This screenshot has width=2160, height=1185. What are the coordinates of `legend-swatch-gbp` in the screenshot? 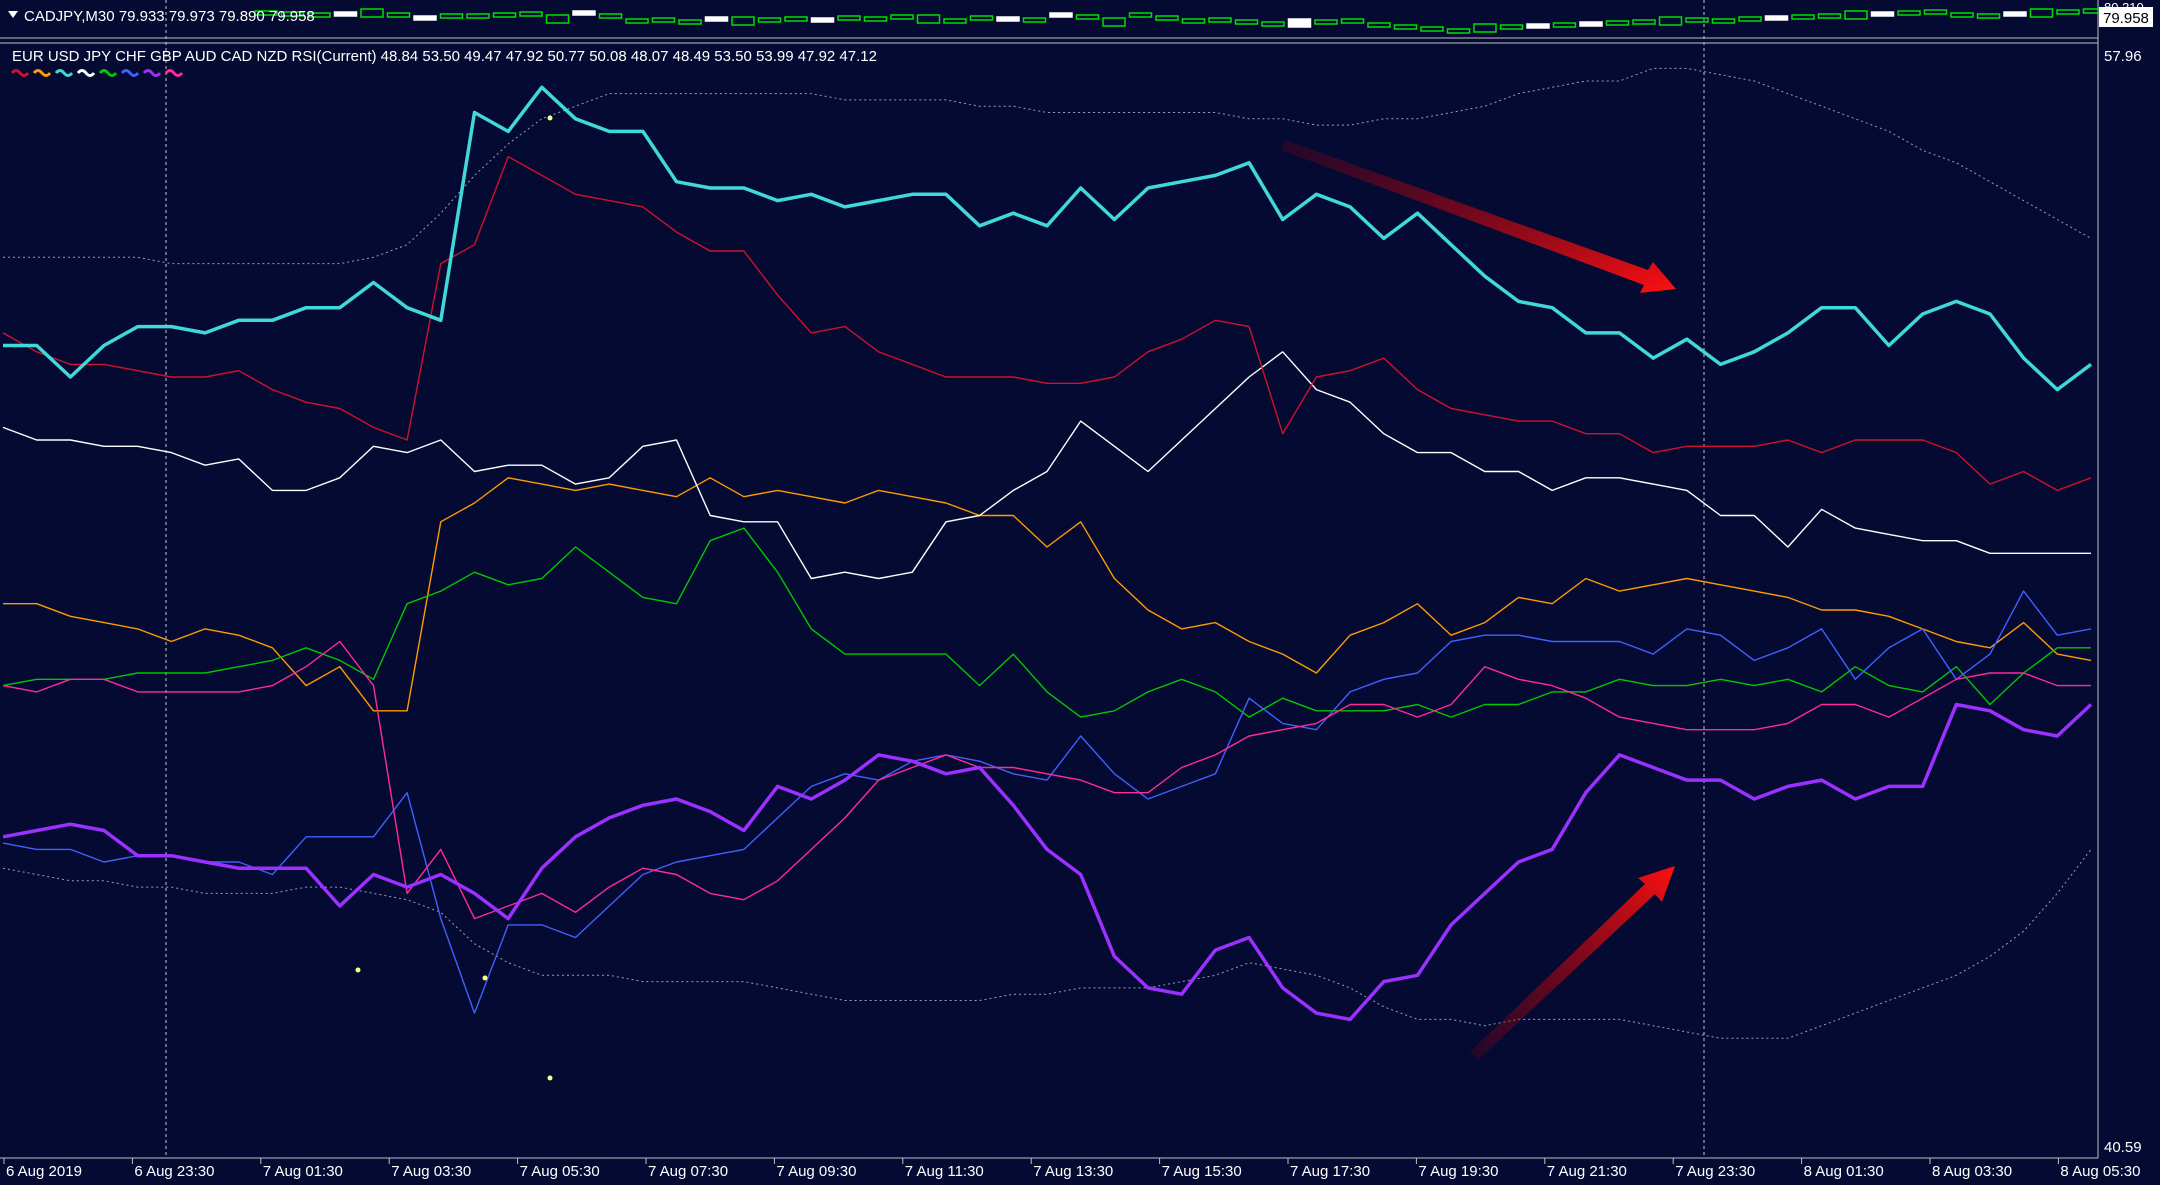 It's located at (108, 73).